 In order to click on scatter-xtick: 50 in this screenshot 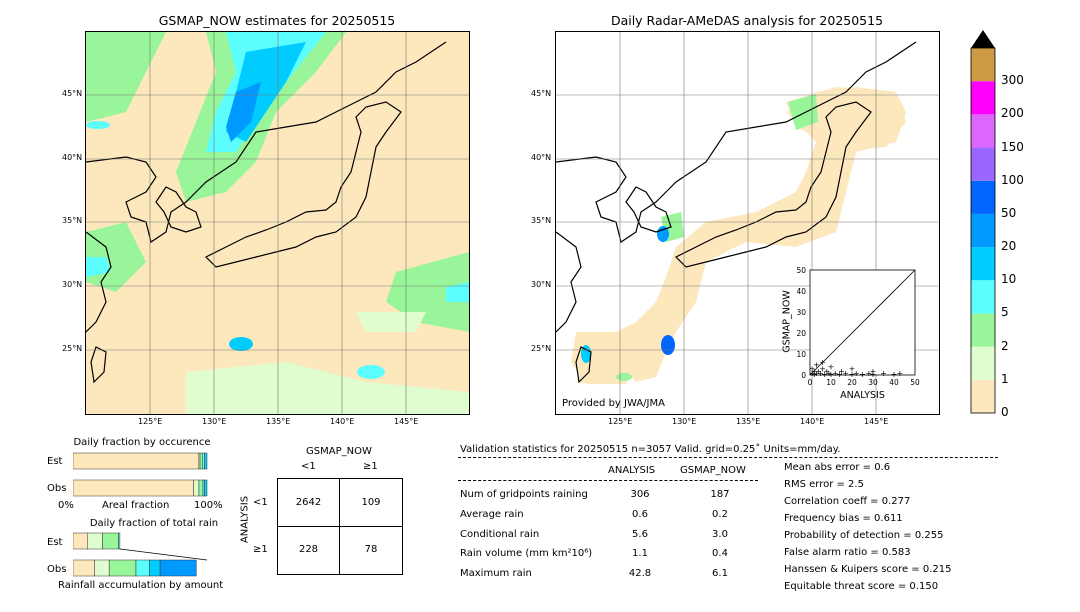, I will do `click(915, 382)`.